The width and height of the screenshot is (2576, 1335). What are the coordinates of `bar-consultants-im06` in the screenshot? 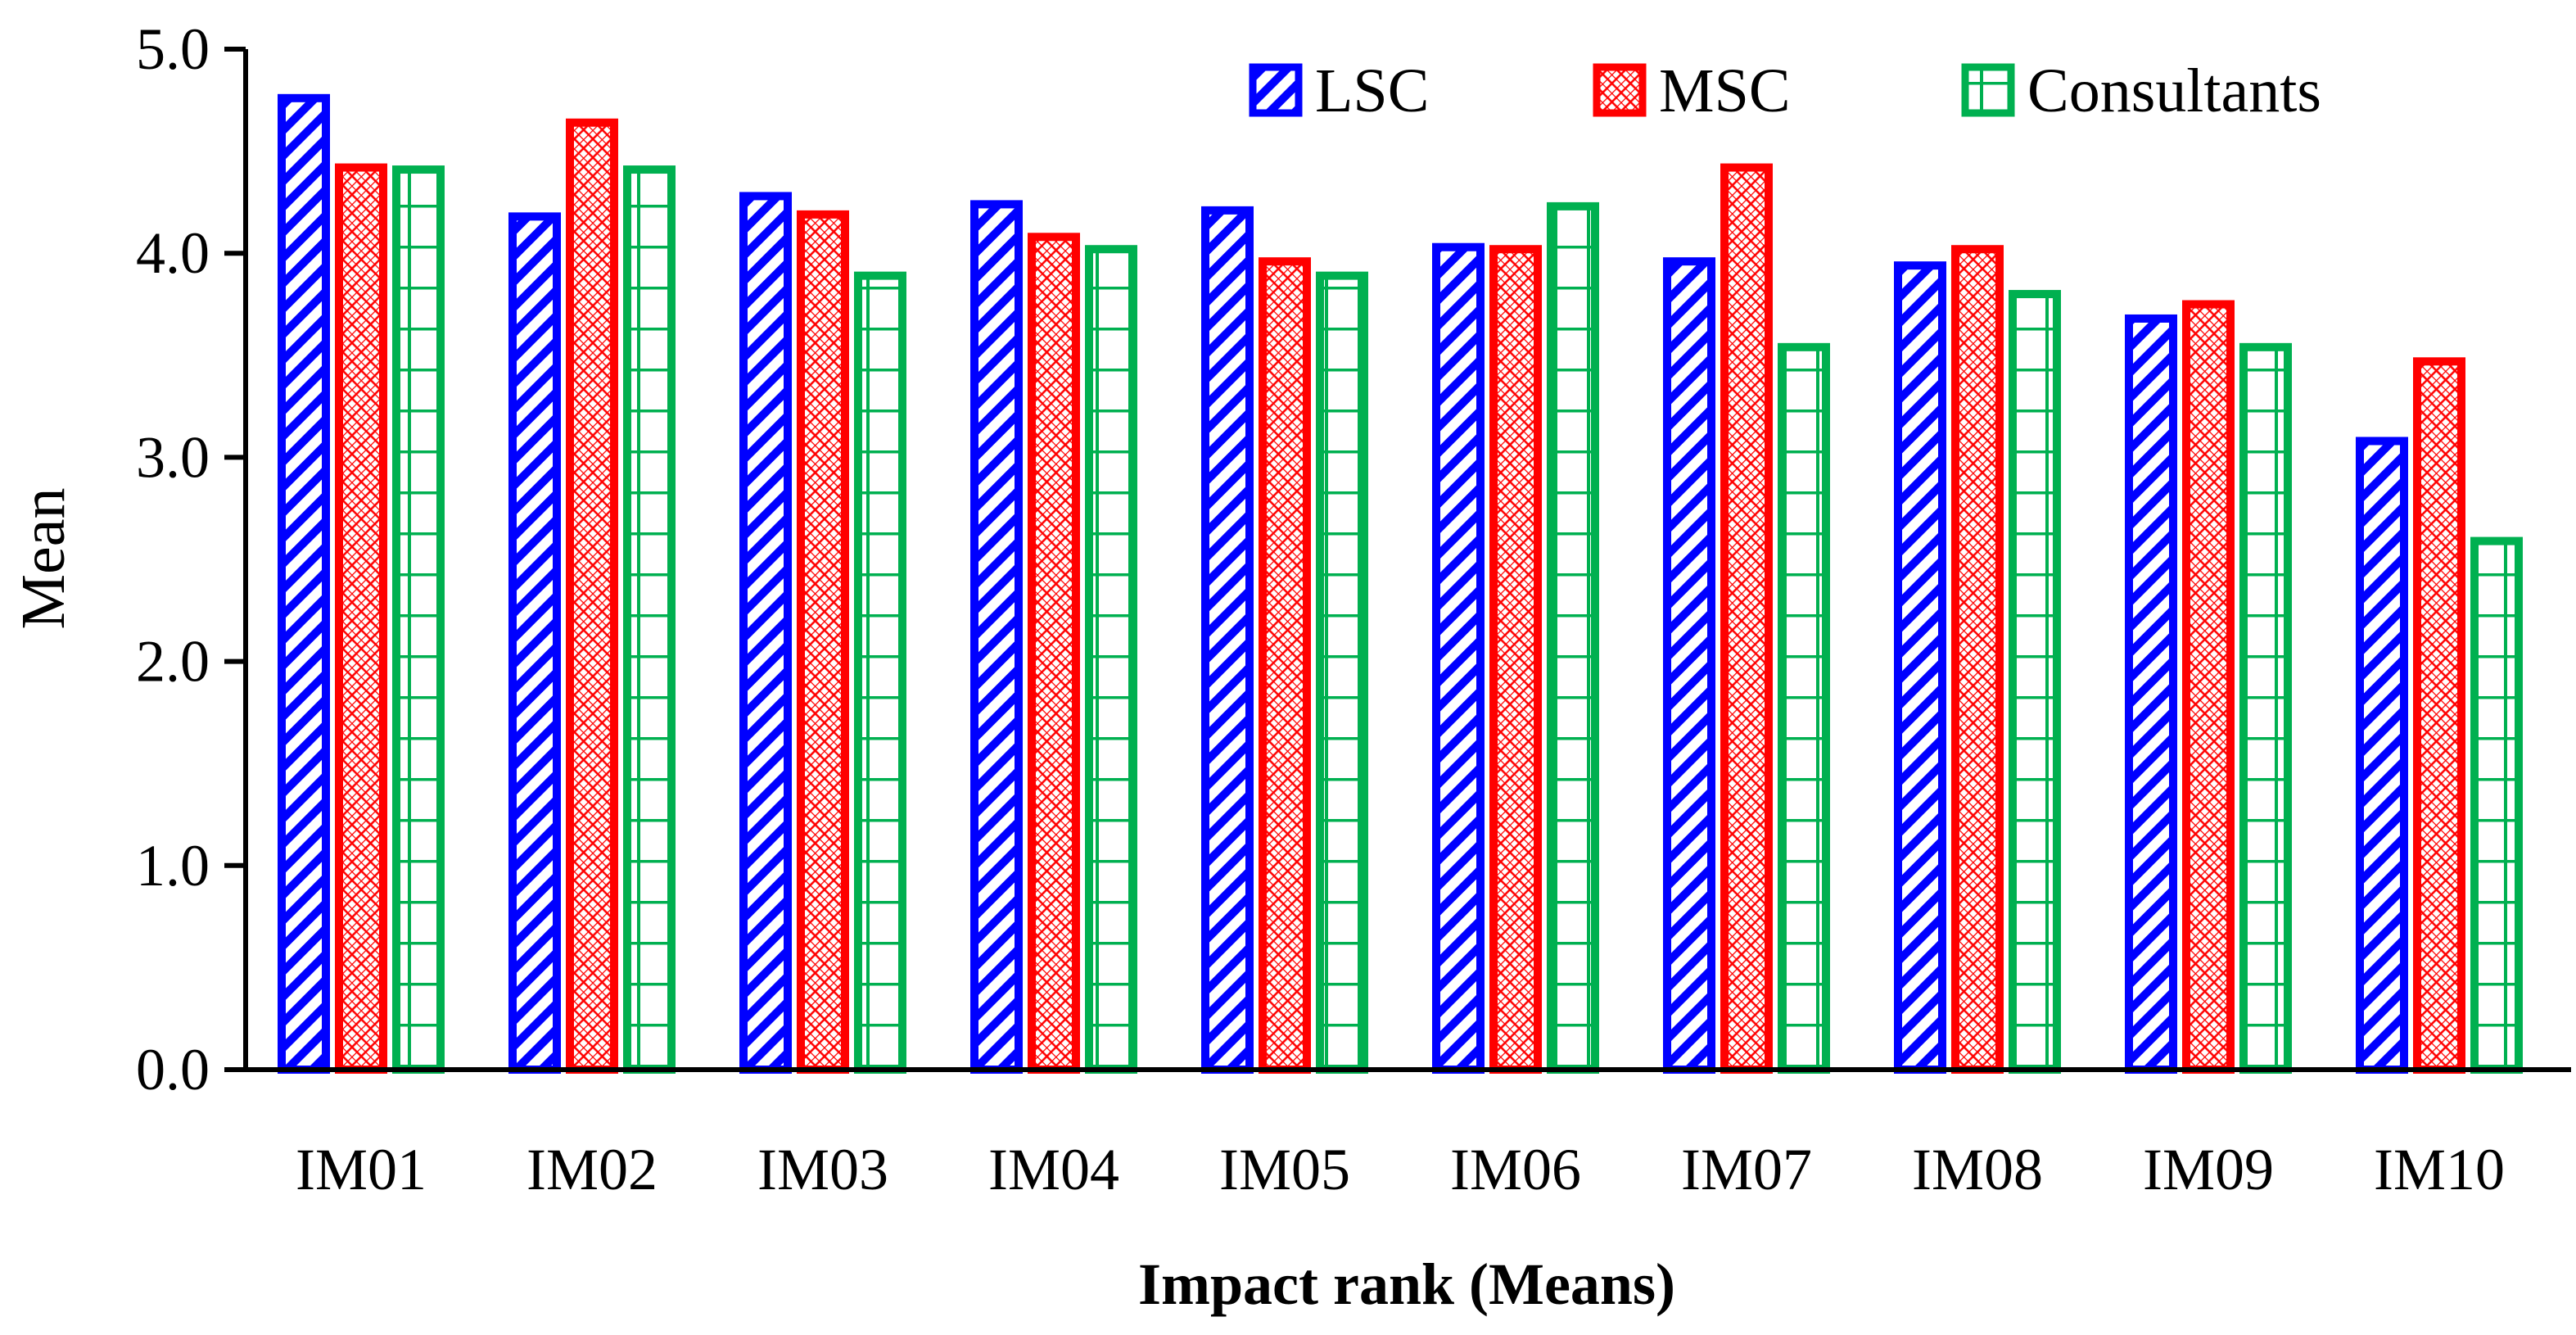 It's located at (1573, 638).